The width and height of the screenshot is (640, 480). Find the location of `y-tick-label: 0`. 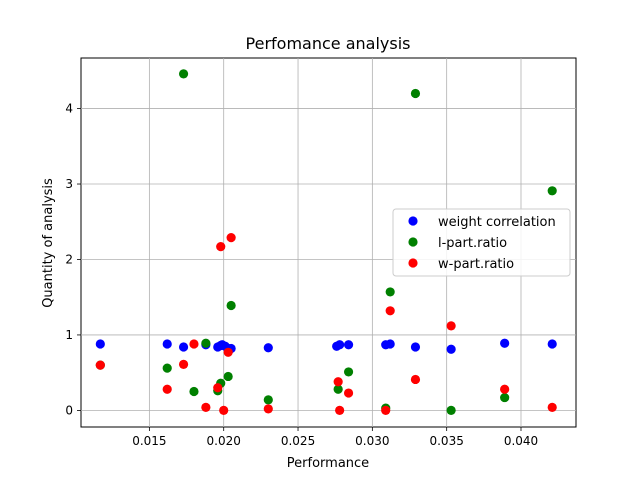

y-tick-label: 0 is located at coordinates (69, 410).